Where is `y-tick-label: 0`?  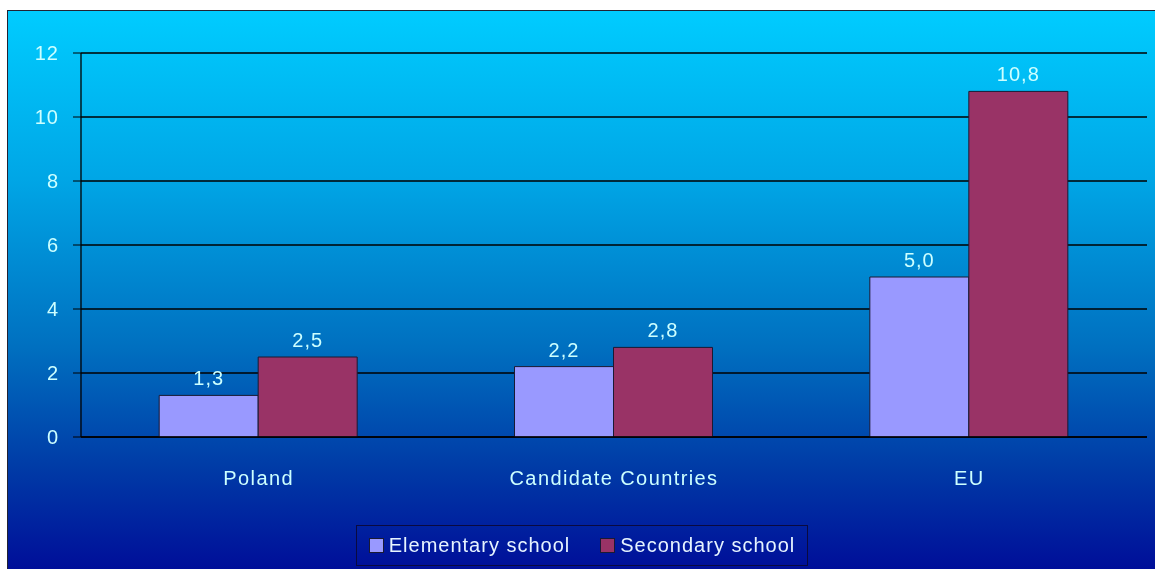
y-tick-label: 0 is located at coordinates (52, 437).